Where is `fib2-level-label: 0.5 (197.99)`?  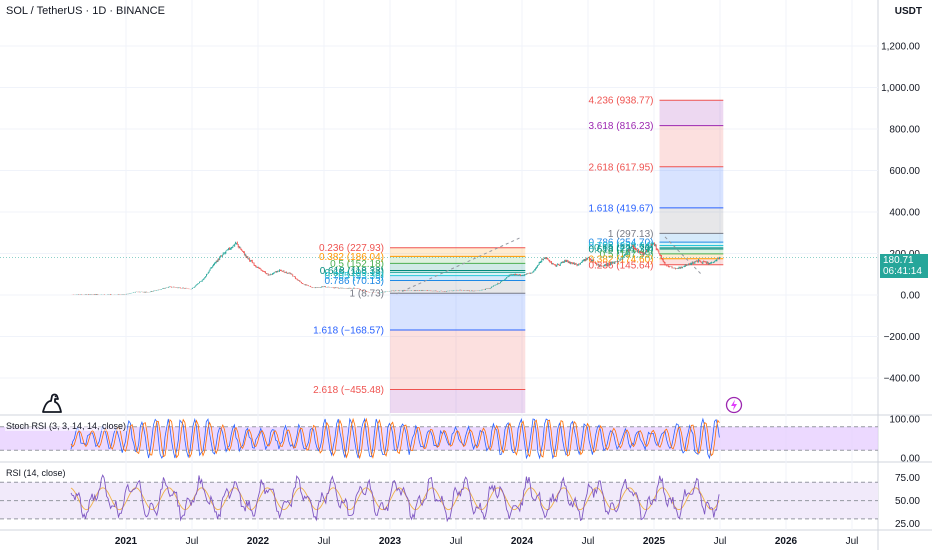
fib2-level-label: 0.5 (197.99) is located at coordinates (627, 254).